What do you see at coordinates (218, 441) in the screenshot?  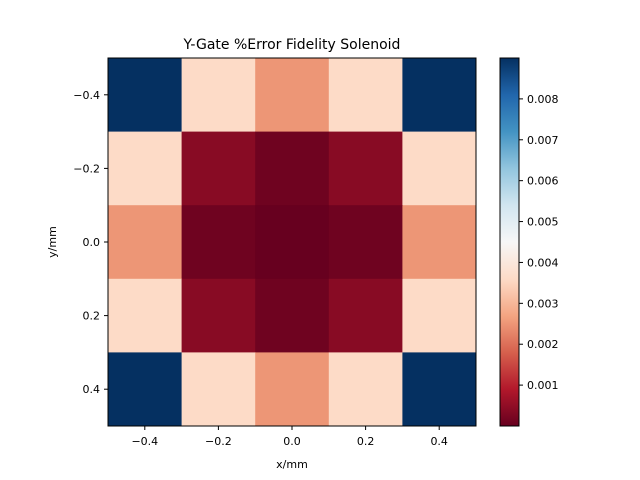 I see `x-tick-label: −0.2` at bounding box center [218, 441].